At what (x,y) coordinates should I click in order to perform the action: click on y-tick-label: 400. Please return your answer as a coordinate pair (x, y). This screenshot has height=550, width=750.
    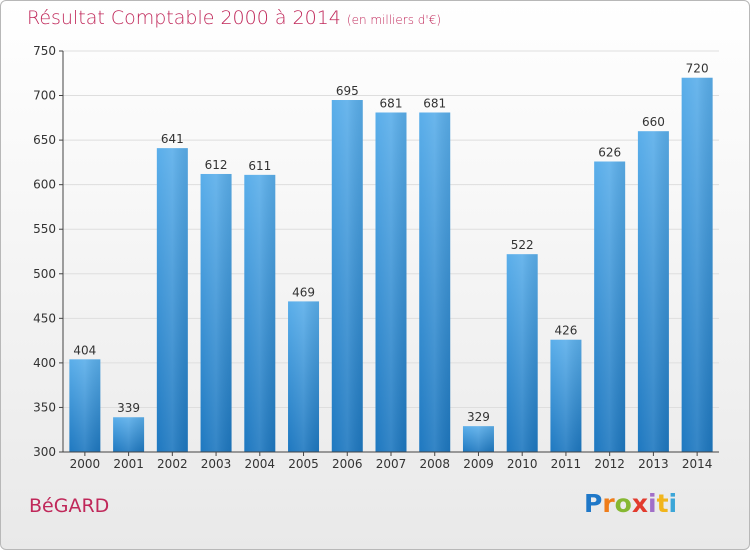
    Looking at the image, I should click on (44, 363).